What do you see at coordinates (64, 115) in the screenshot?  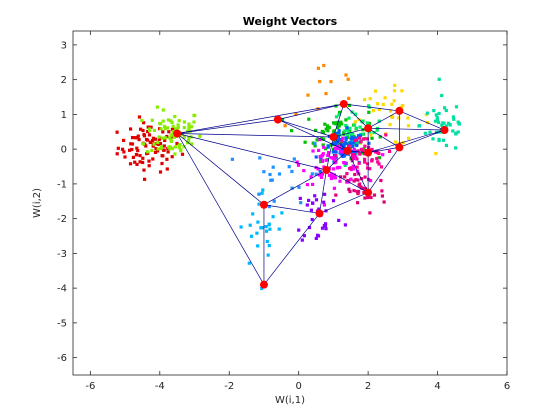 I see `y-tick-label: 1` at bounding box center [64, 115].